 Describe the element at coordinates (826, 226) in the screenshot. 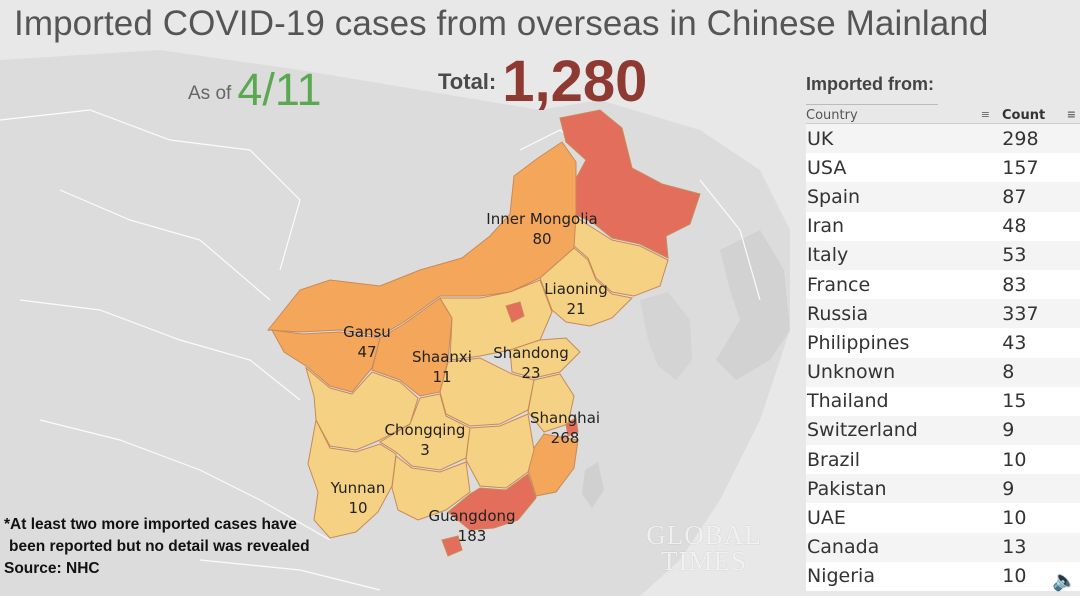

I see `country-cell: Iran` at that location.